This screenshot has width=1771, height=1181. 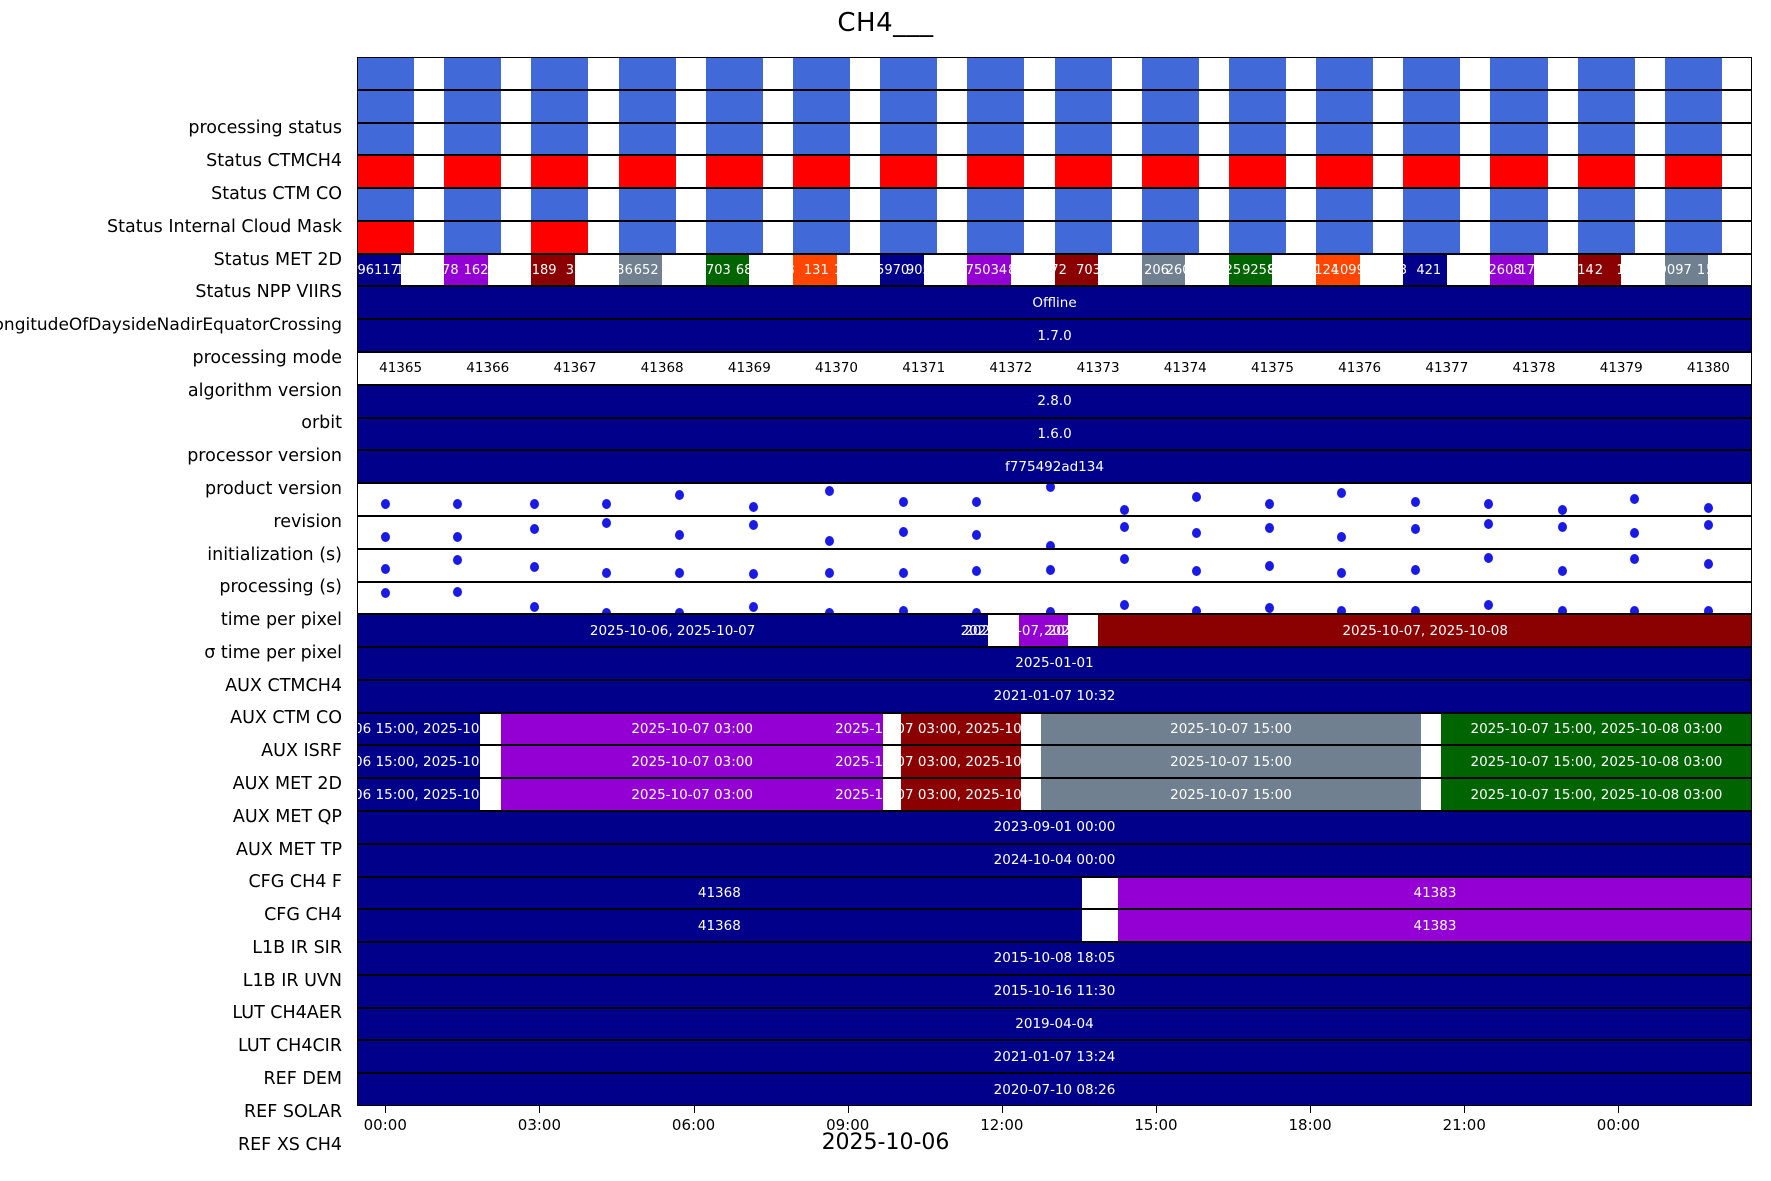 I want to click on constant-row-ref-dem: 2019-04-04, so click(x=1054, y=1024).